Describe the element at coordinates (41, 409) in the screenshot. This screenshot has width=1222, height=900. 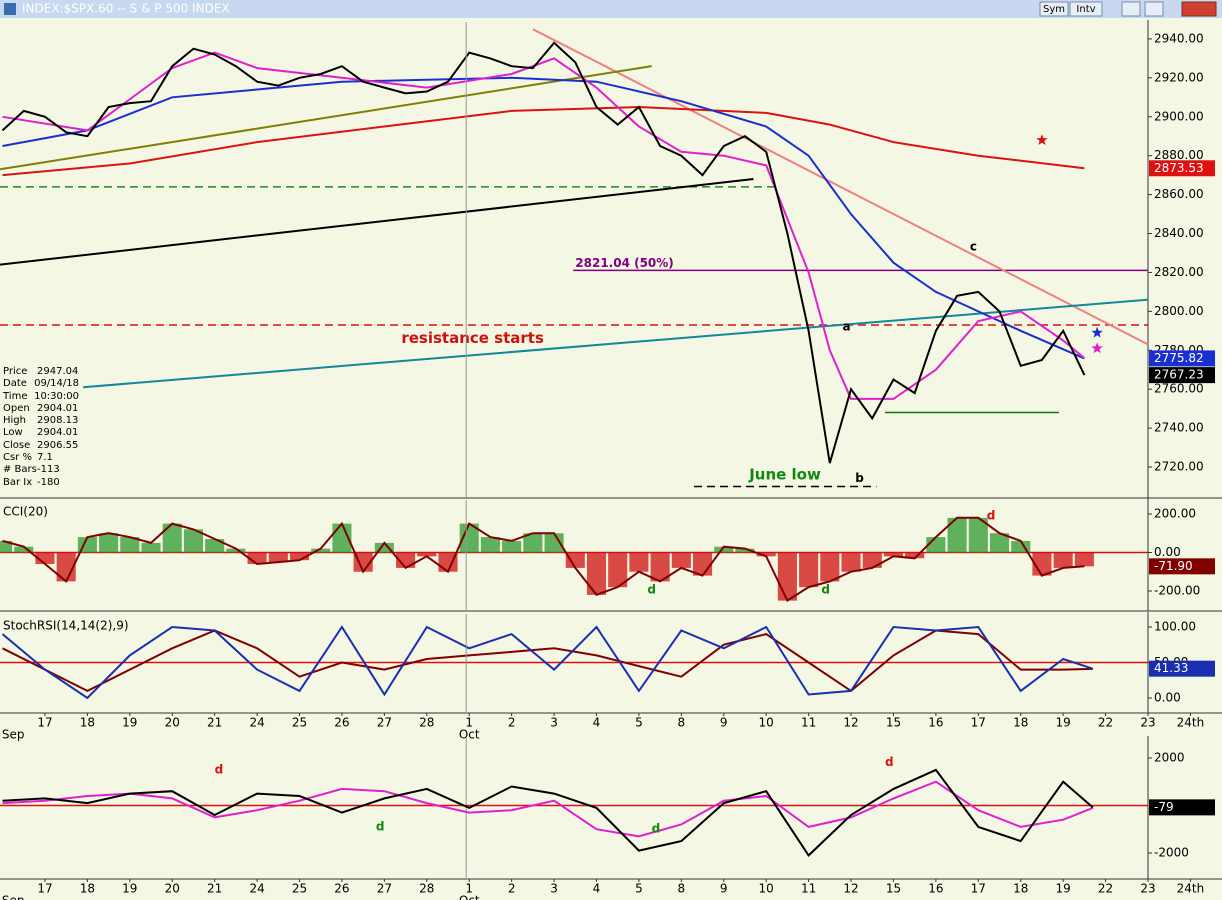
I see `info-row: Open 2904.01` at that location.